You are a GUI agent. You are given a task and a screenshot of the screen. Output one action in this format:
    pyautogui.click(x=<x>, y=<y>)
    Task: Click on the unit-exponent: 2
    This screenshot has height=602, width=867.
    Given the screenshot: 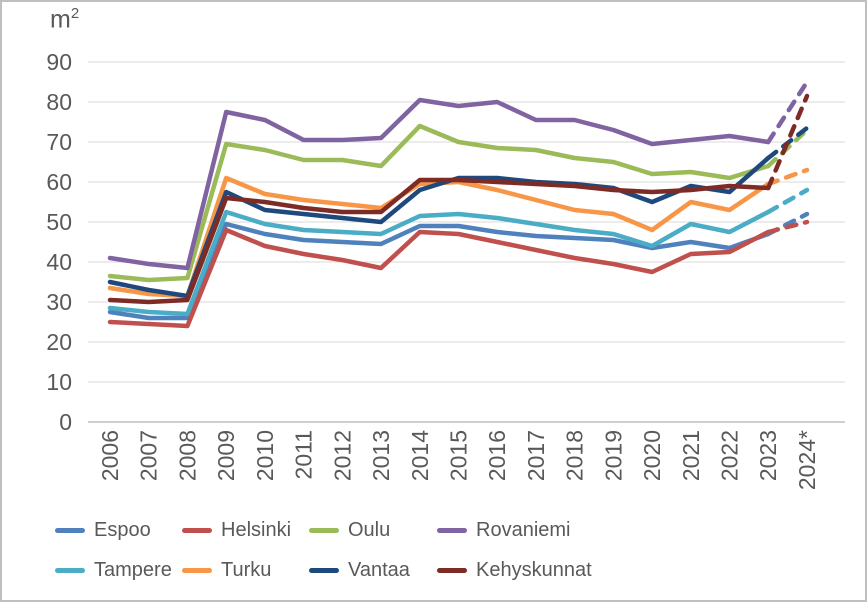 What is the action you would take?
    pyautogui.click(x=75, y=13)
    